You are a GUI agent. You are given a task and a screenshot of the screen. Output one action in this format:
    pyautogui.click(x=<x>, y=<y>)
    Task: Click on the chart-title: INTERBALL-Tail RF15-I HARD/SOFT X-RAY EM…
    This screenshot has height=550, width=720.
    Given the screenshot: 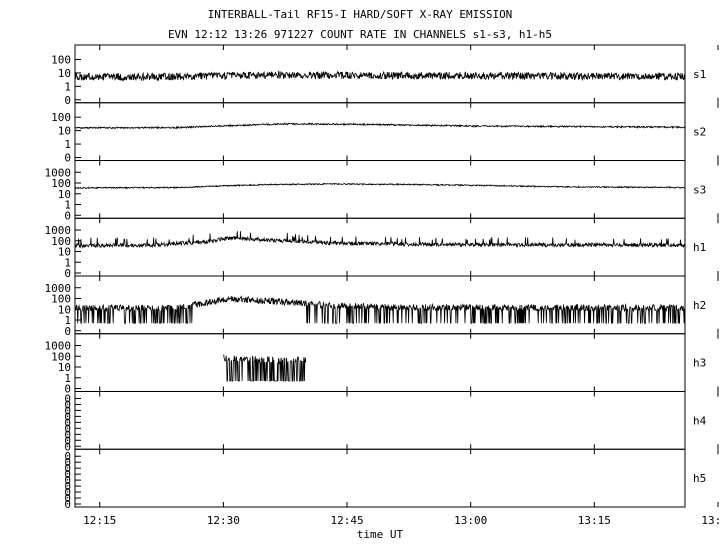 What is the action you would take?
    pyautogui.click(x=360, y=14)
    